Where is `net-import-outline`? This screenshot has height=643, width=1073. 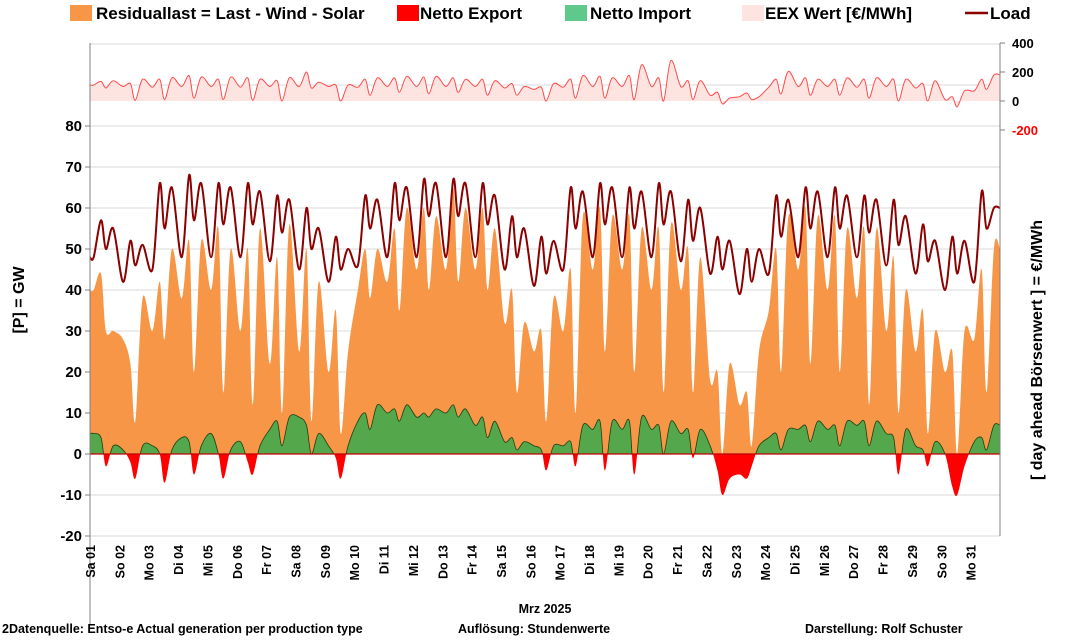 net-import-outline is located at coordinates (545, 428).